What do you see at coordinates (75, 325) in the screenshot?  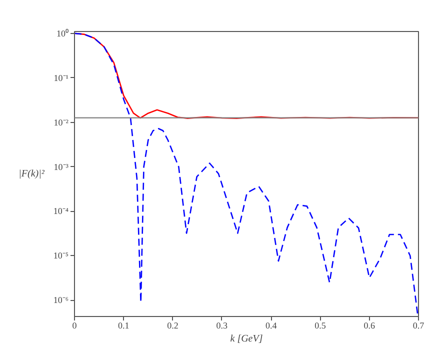 I see `x-tick-label: 0` at bounding box center [75, 325].